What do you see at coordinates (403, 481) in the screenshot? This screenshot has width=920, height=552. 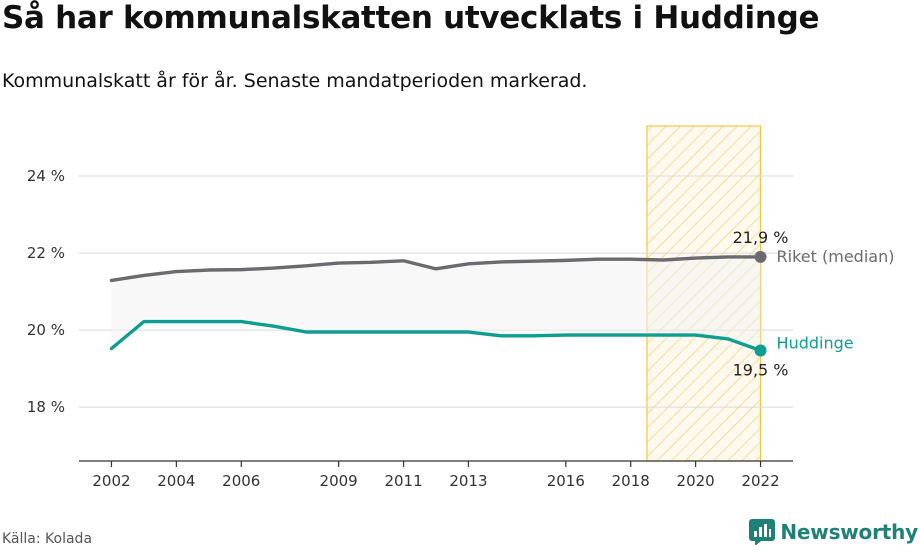 I see `x-tick-label: 2011` at bounding box center [403, 481].